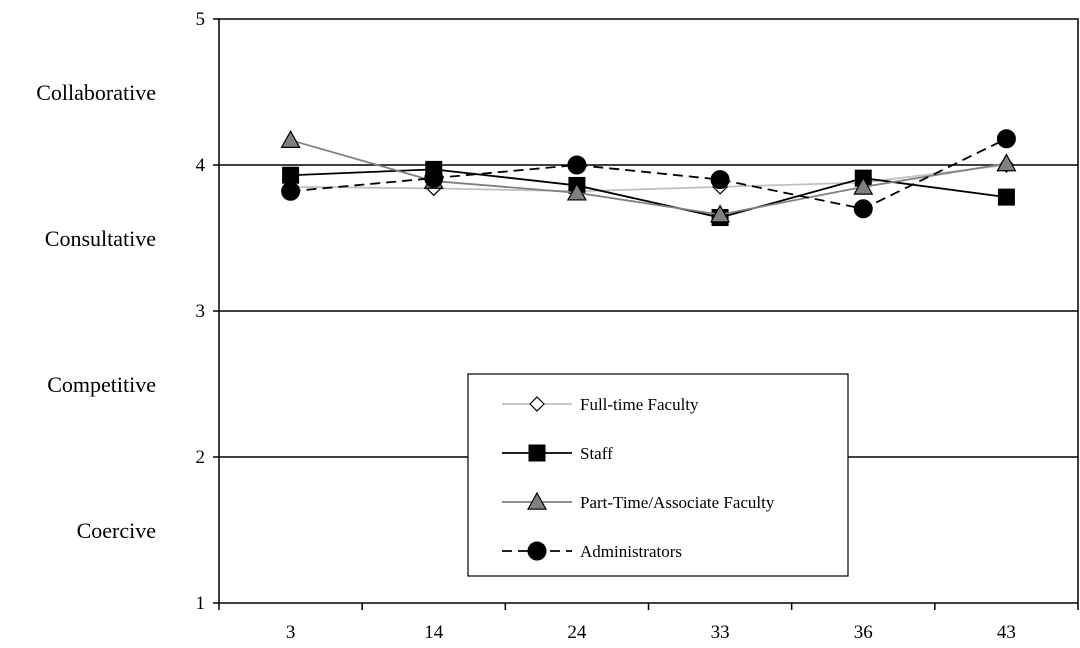  I want to click on legend-box, so click(658, 475).